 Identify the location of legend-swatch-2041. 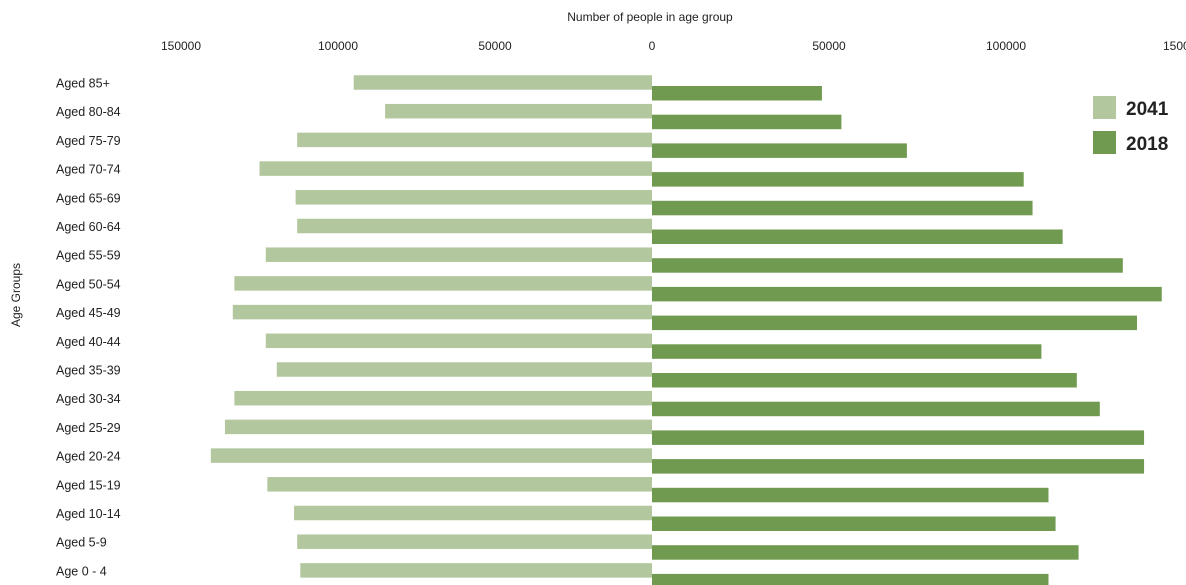
(1104, 107).